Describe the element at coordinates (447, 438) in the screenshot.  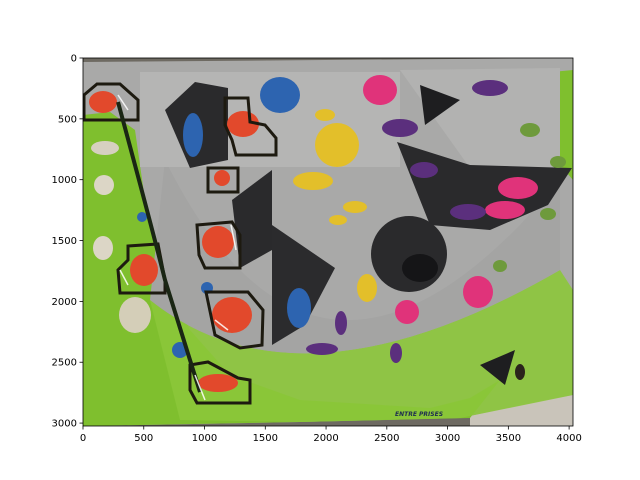
I see `x-tick-label: 3000` at that location.